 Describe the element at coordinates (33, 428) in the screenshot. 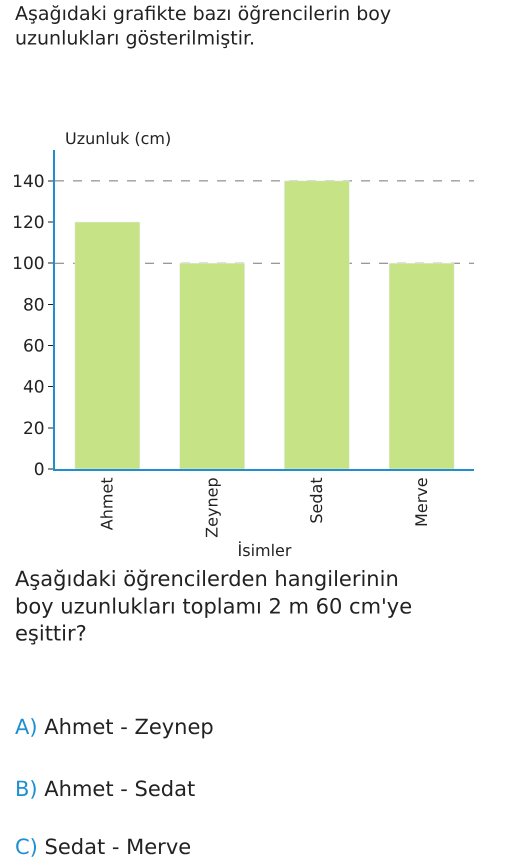

I see `y-tick-label: 20` at that location.